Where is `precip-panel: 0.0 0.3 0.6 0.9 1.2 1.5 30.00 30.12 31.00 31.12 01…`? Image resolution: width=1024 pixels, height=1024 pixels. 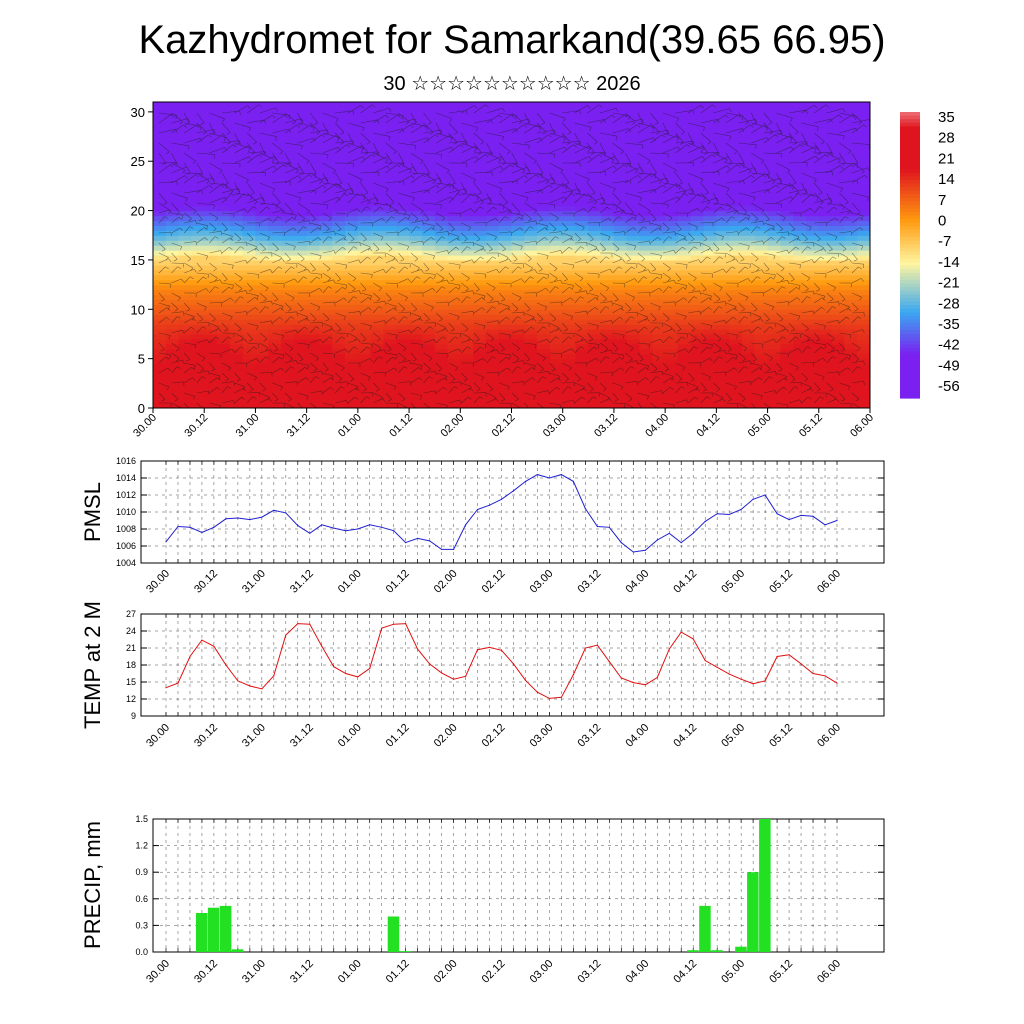 precip-panel: 0.0 0.3 0.6 0.9 1.2 1.5 30.00 30.12 31.00 31.12 01… is located at coordinates (482, 900).